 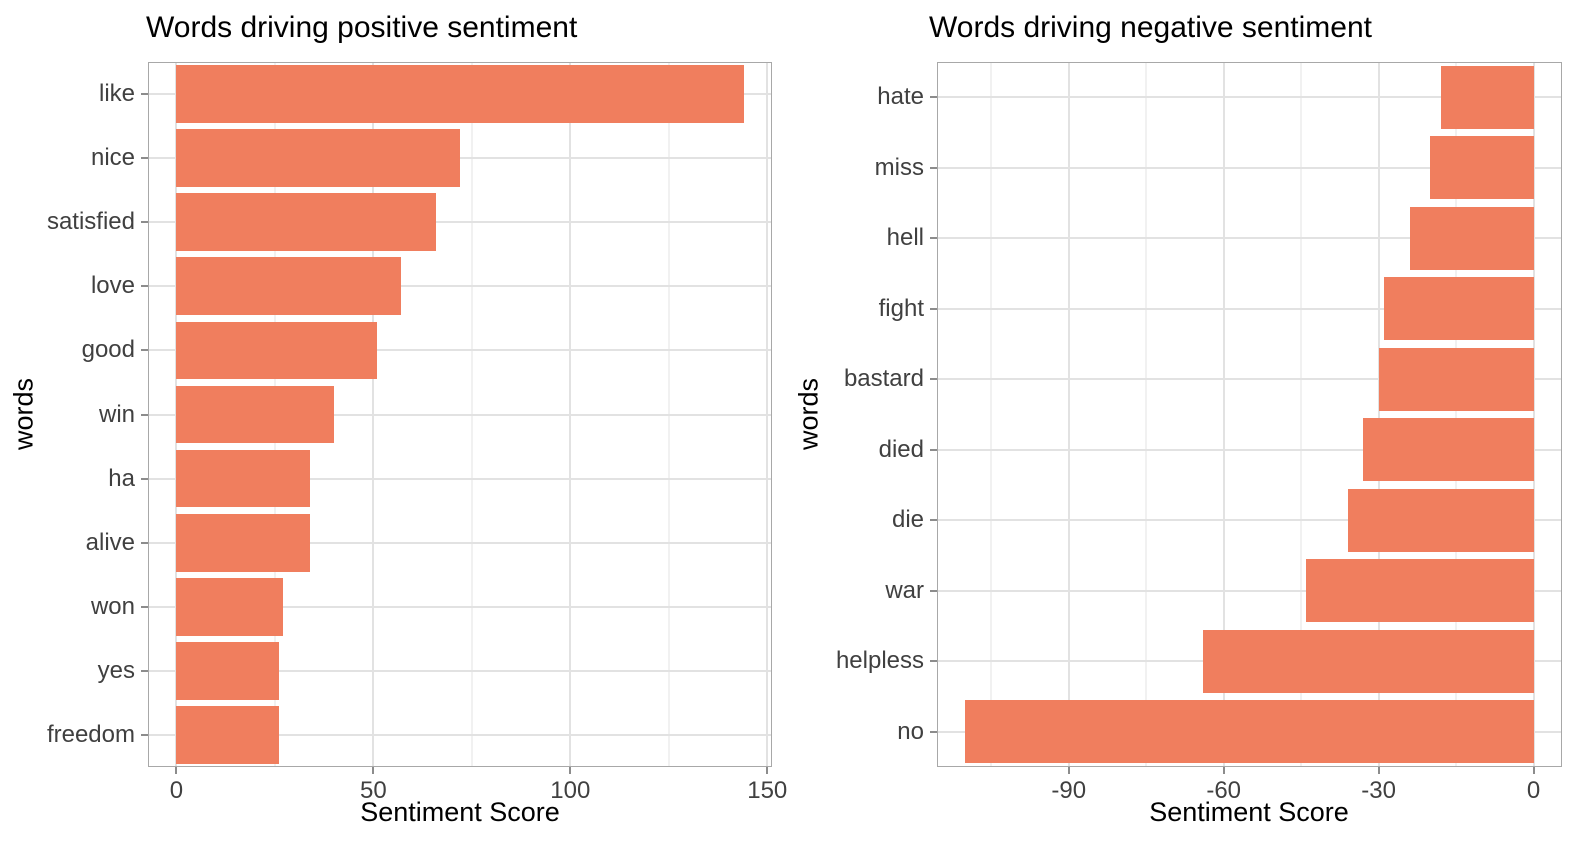 I want to click on x-tick-label: 100, so click(x=570, y=790).